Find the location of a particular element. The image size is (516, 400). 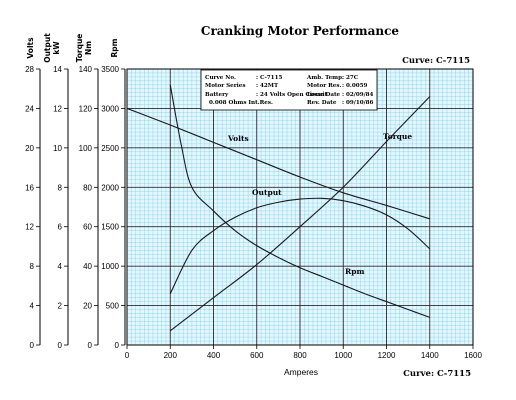

x-tick-label: 1600 is located at coordinates (473, 355).